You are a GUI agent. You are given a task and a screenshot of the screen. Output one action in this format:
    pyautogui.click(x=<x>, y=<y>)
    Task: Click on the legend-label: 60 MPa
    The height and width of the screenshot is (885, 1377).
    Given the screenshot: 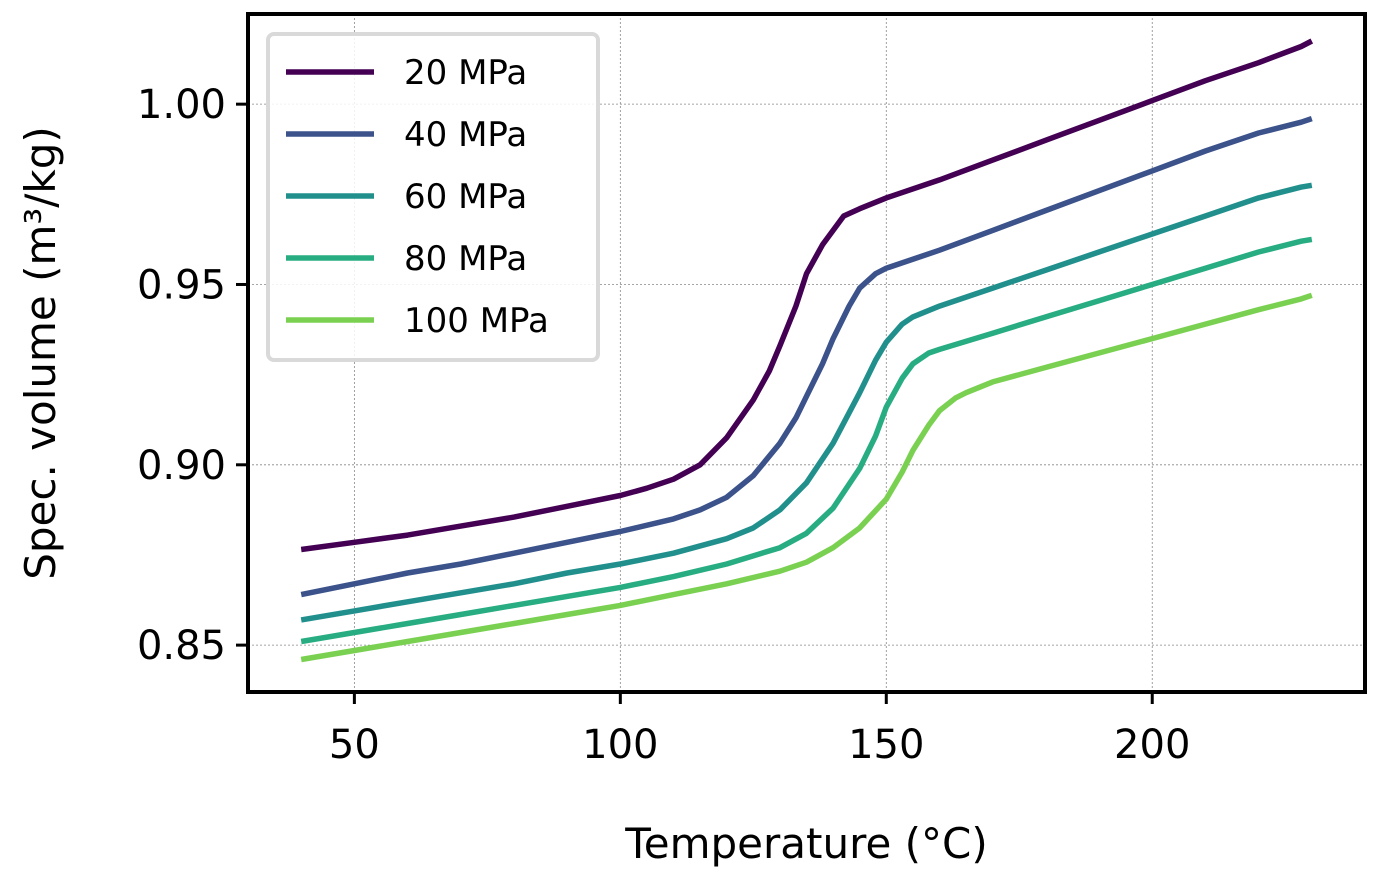 What is the action you would take?
    pyautogui.click(x=465, y=197)
    